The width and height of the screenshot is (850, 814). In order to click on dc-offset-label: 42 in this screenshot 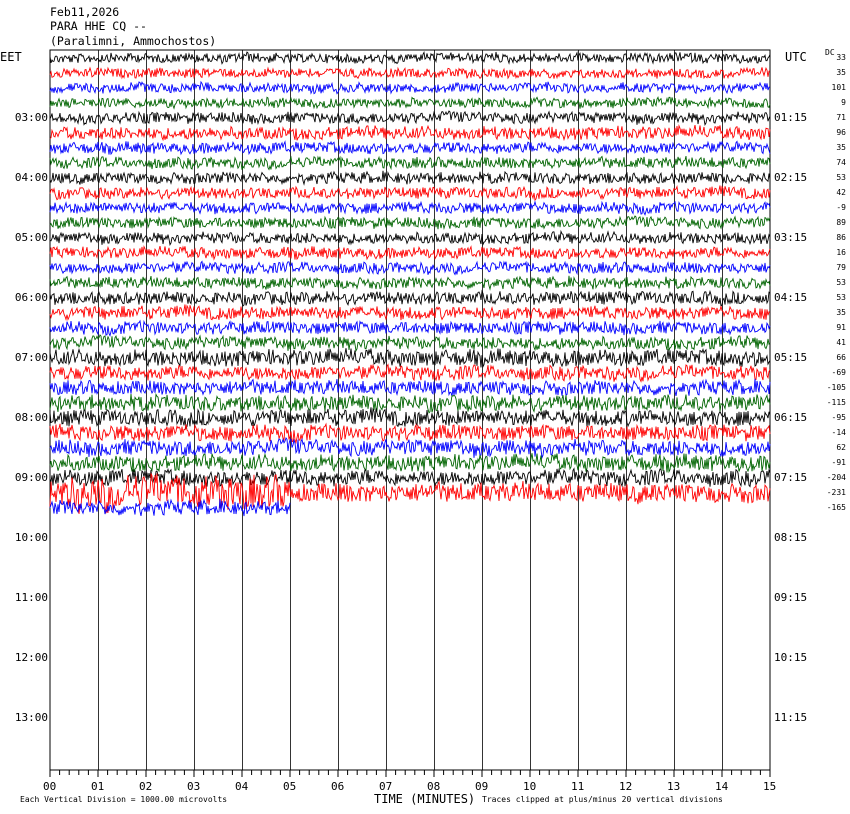, I will do `click(841, 192)`.